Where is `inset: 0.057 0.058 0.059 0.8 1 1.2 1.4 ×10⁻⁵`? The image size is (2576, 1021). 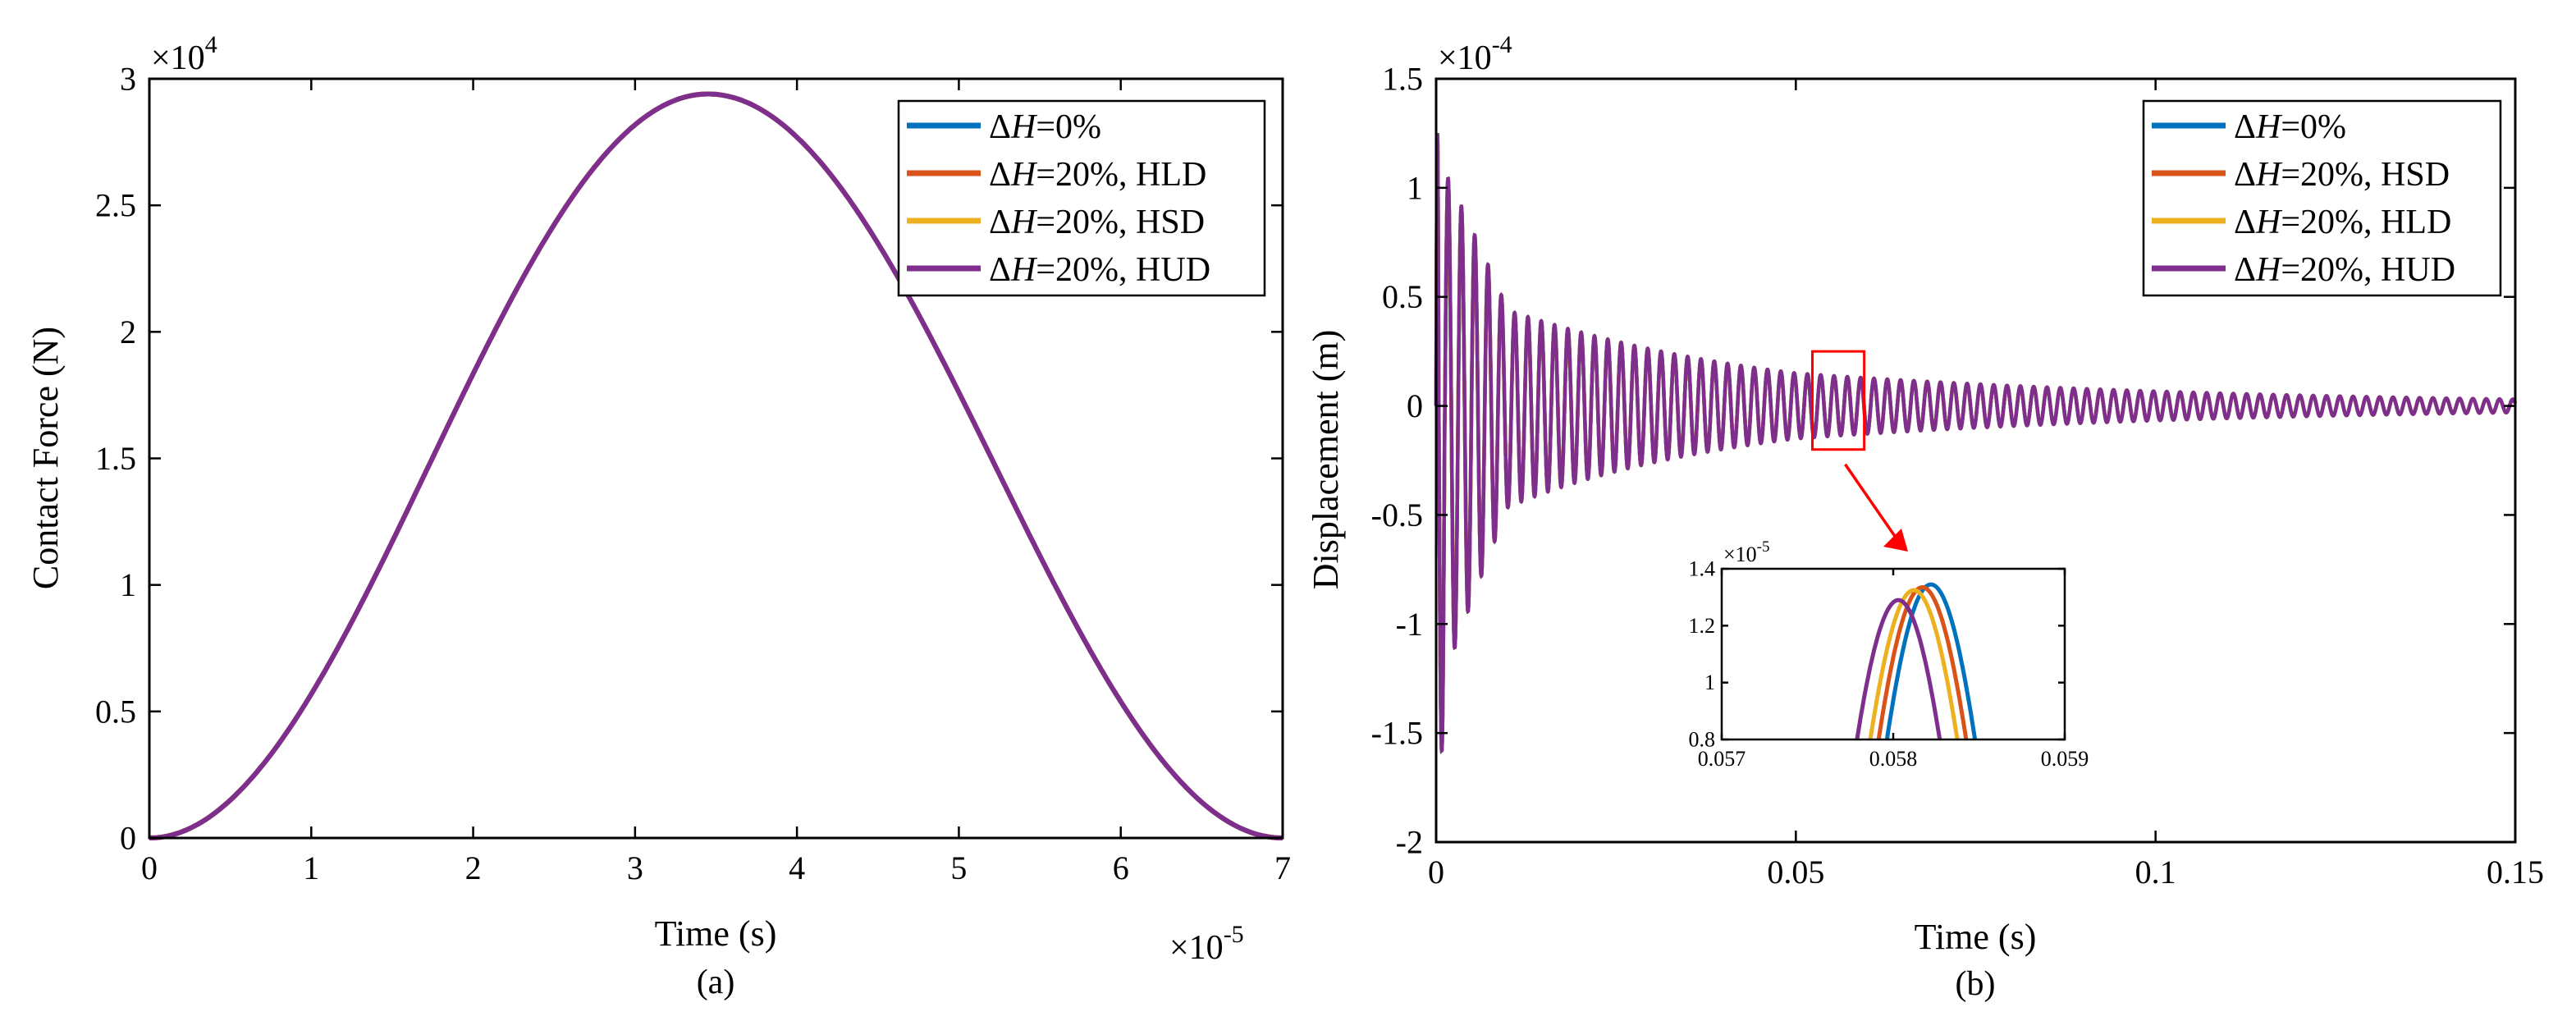
inset: 0.057 0.058 0.059 0.8 1 1.2 1.4 ×10⁻⁵ is located at coordinates (1889, 654).